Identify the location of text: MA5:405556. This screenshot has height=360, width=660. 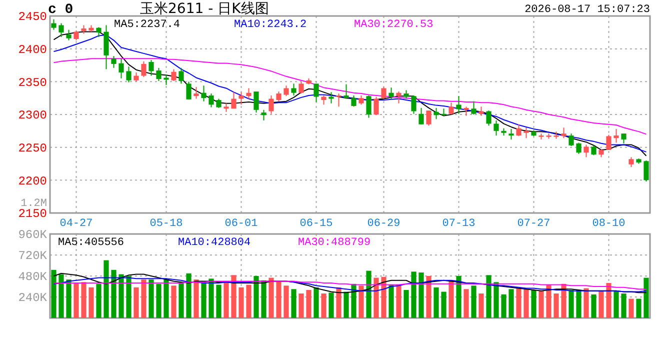
(91, 243).